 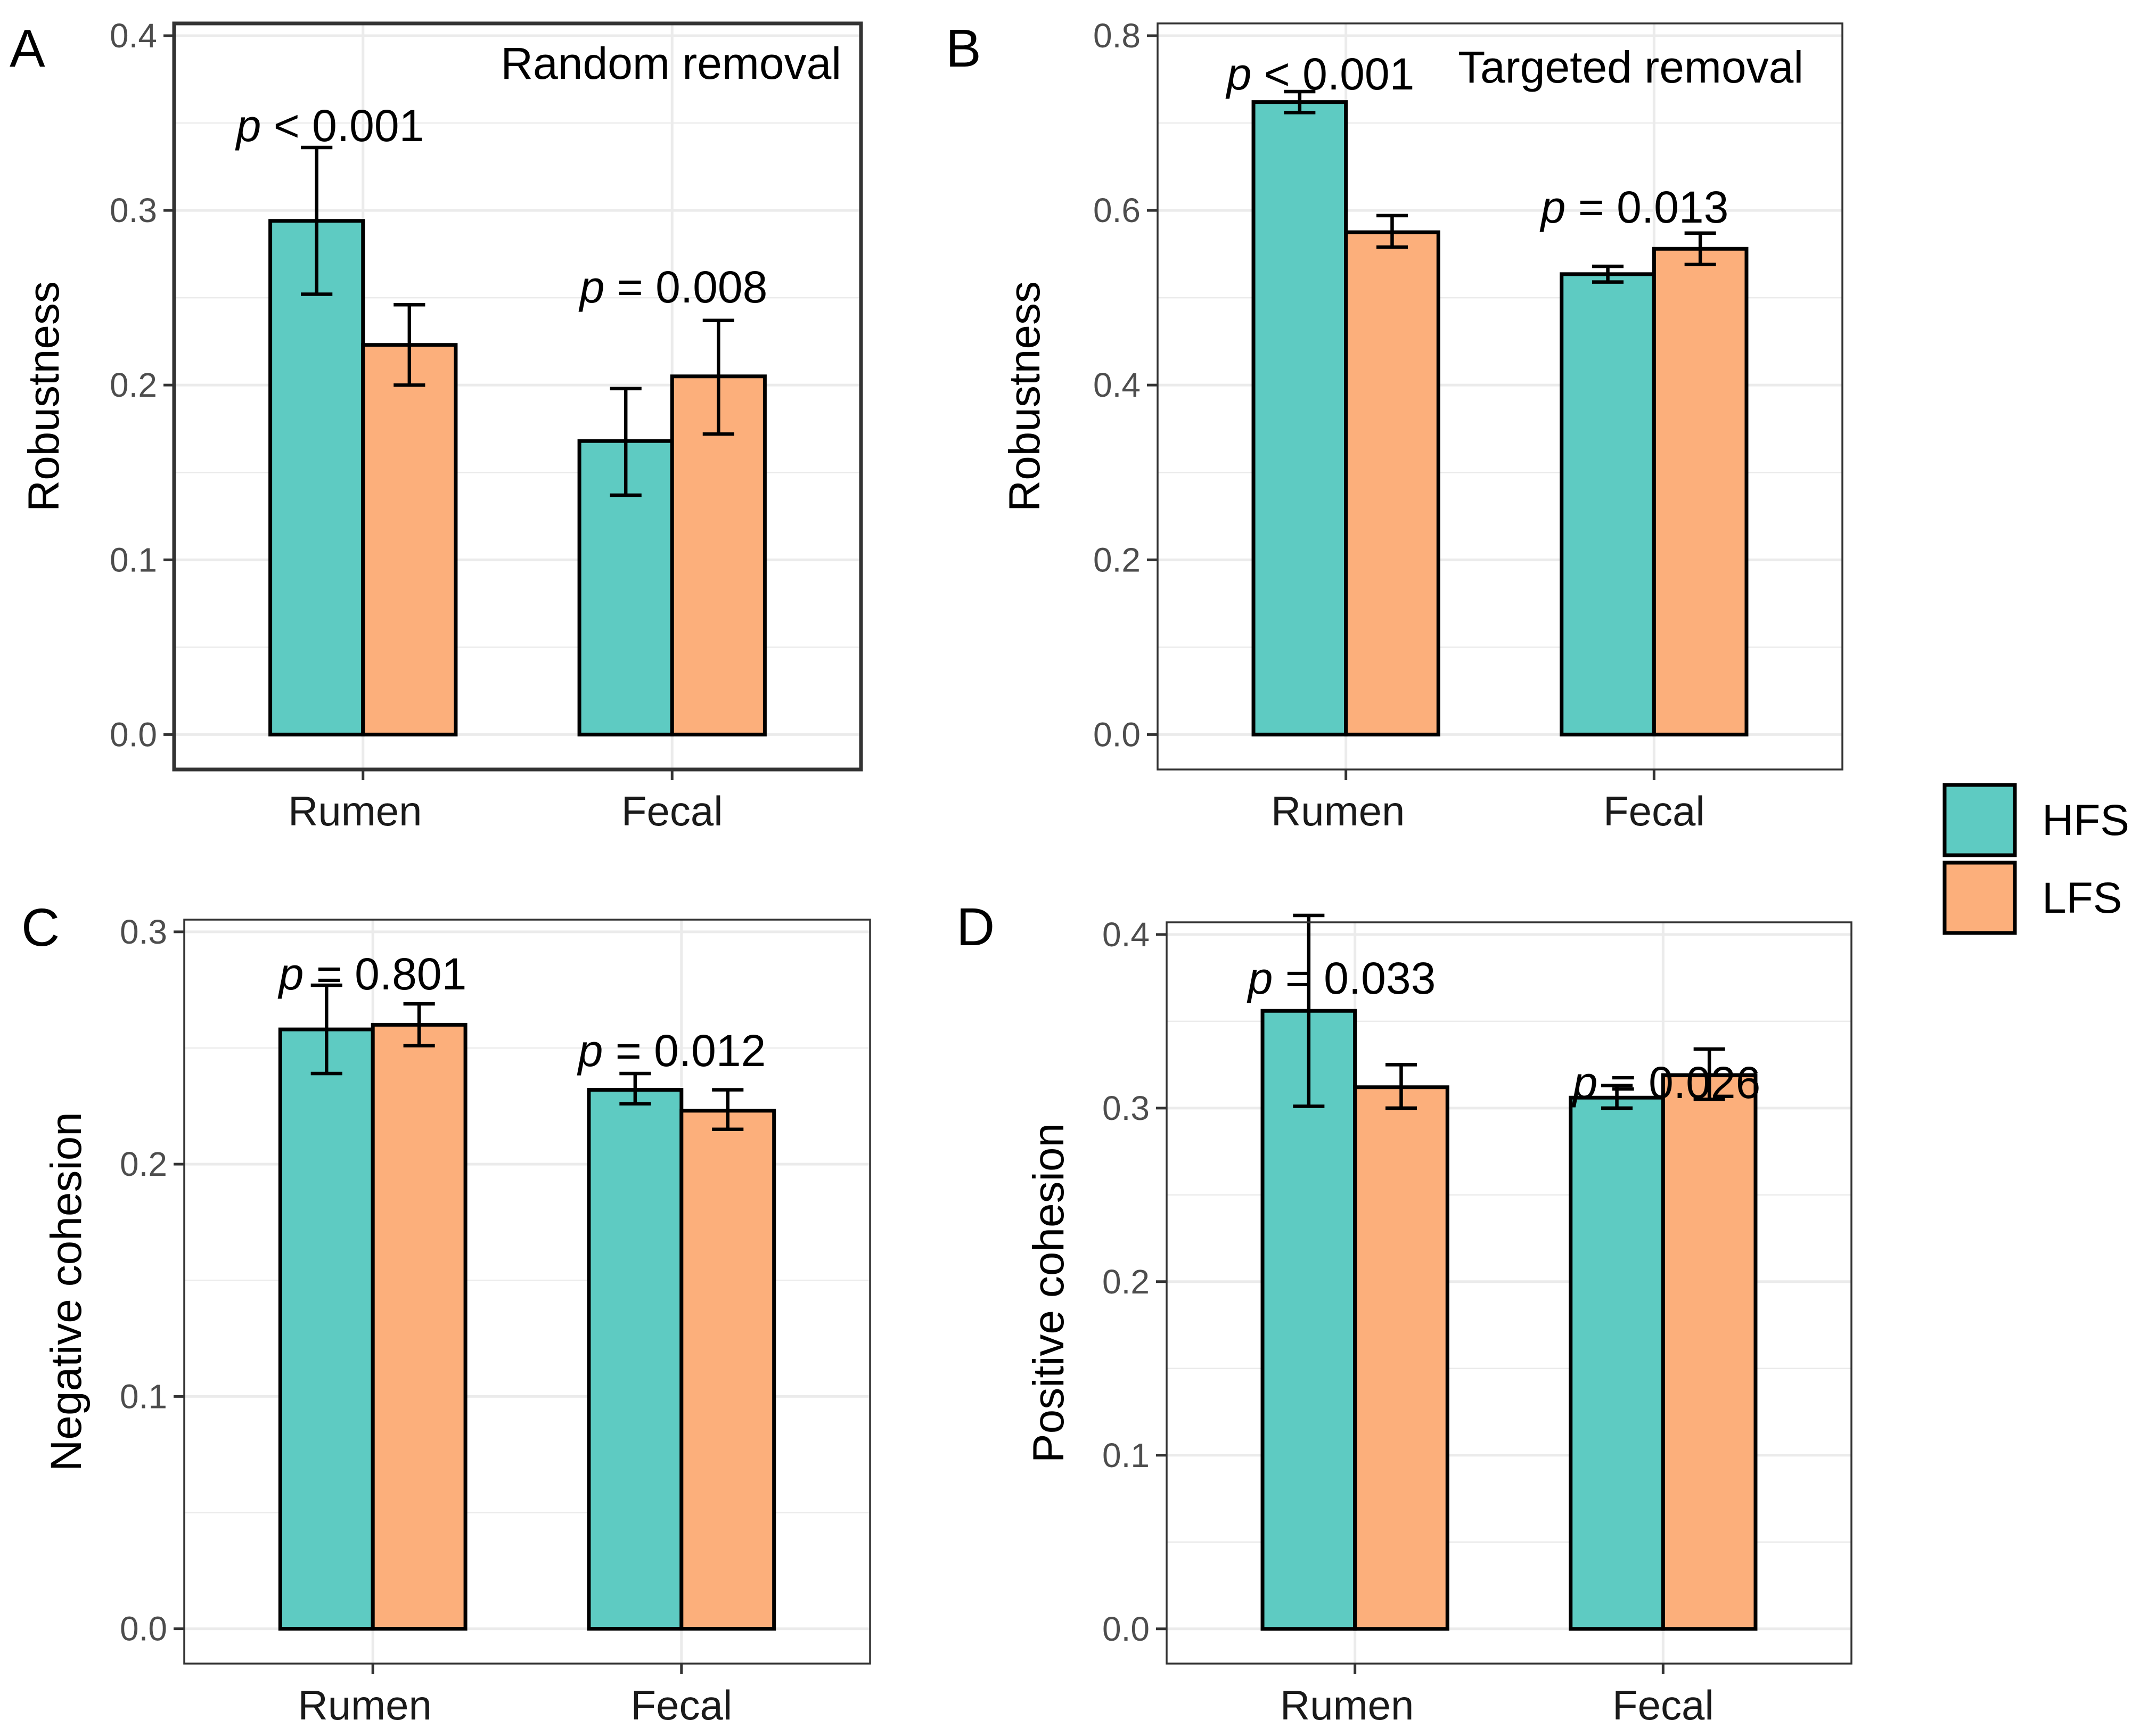 I want to click on p-value-label: p = 0.026, so click(x=1666, y=1083).